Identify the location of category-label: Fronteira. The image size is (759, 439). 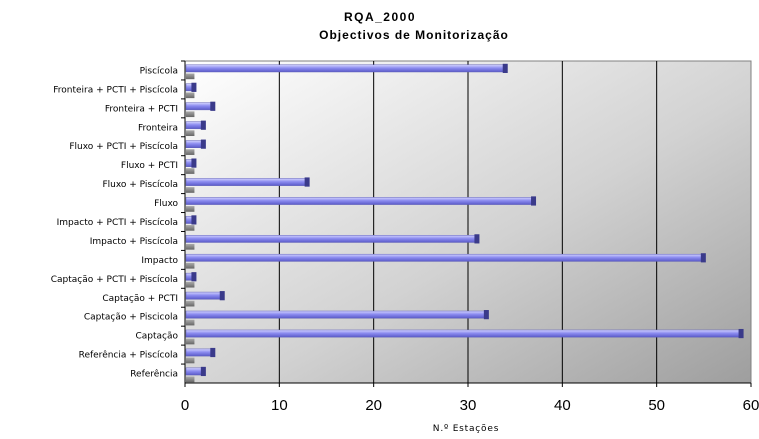
(158, 128).